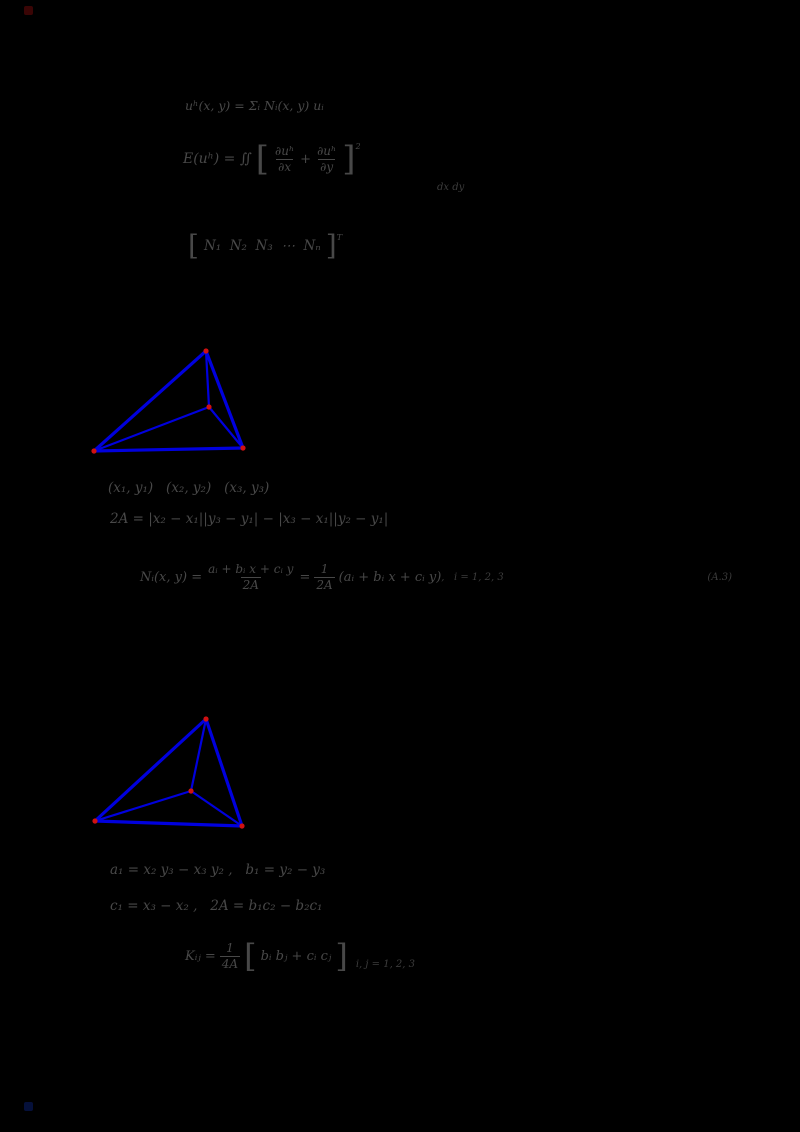  What do you see at coordinates (285, 166) in the screenshot?
I see `fraction-denominator: ∂x` at bounding box center [285, 166].